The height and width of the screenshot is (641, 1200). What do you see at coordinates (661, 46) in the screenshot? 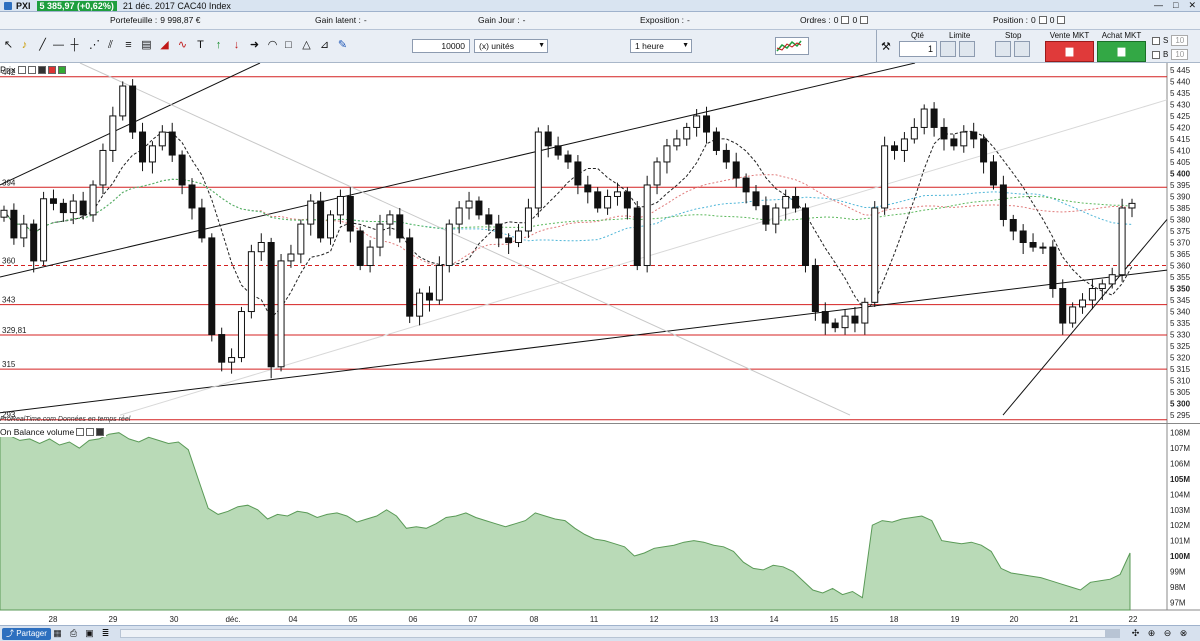
I see `timeframe-select: 1 heure ▼` at bounding box center [661, 46].